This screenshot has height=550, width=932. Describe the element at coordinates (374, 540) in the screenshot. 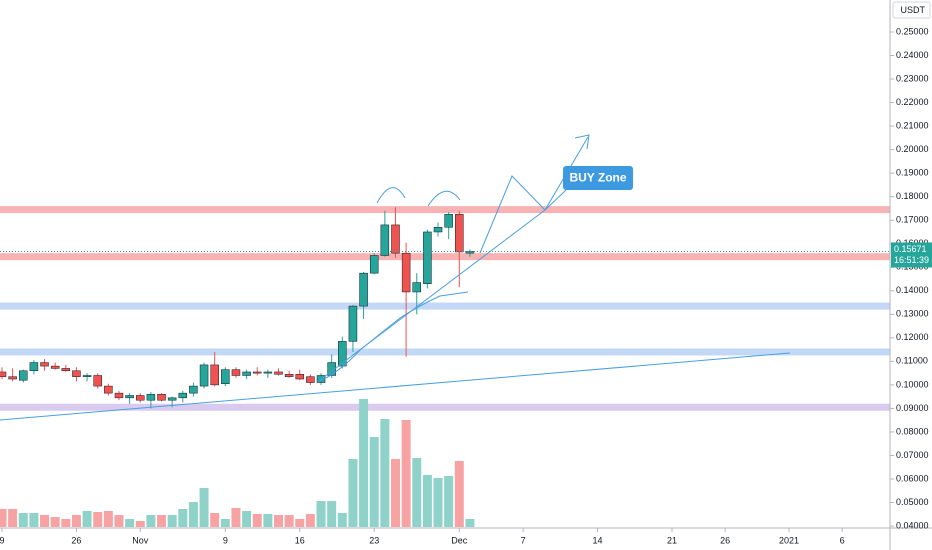

I see `x-tick-label: 23` at that location.